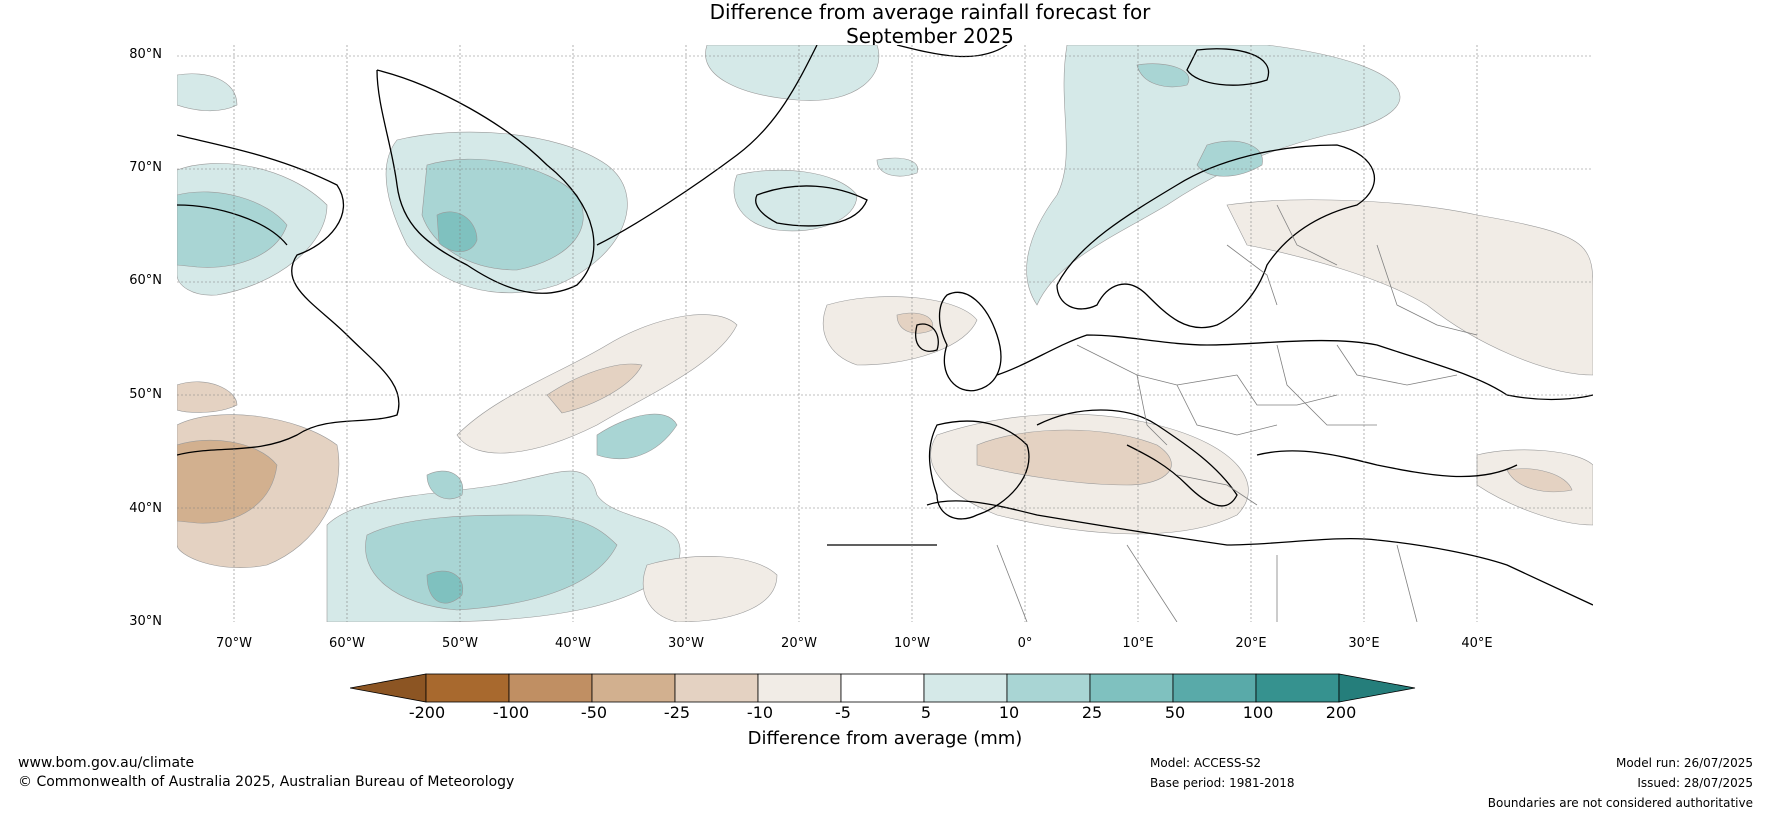 This screenshot has height=816, width=1770. What do you see at coordinates (760, 712) in the screenshot?
I see `colorbar-tick: -10` at bounding box center [760, 712].